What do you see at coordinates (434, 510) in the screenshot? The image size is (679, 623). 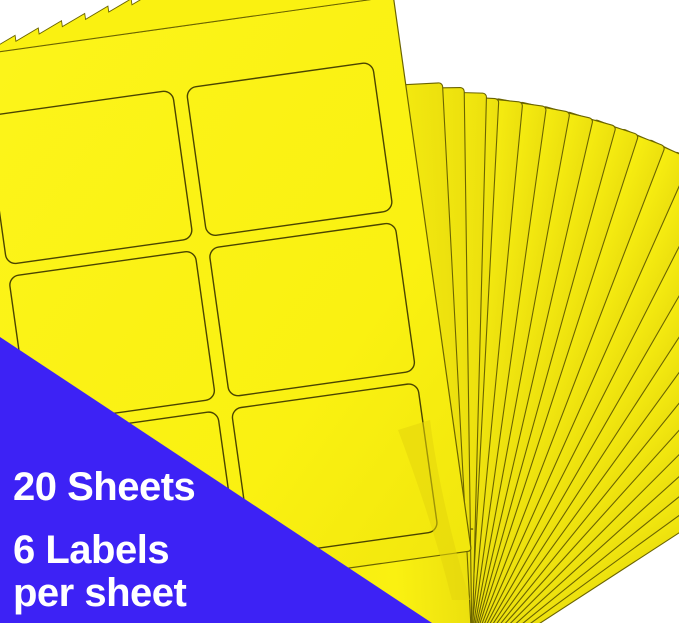 I see `sheet-curl-shadow` at bounding box center [434, 510].